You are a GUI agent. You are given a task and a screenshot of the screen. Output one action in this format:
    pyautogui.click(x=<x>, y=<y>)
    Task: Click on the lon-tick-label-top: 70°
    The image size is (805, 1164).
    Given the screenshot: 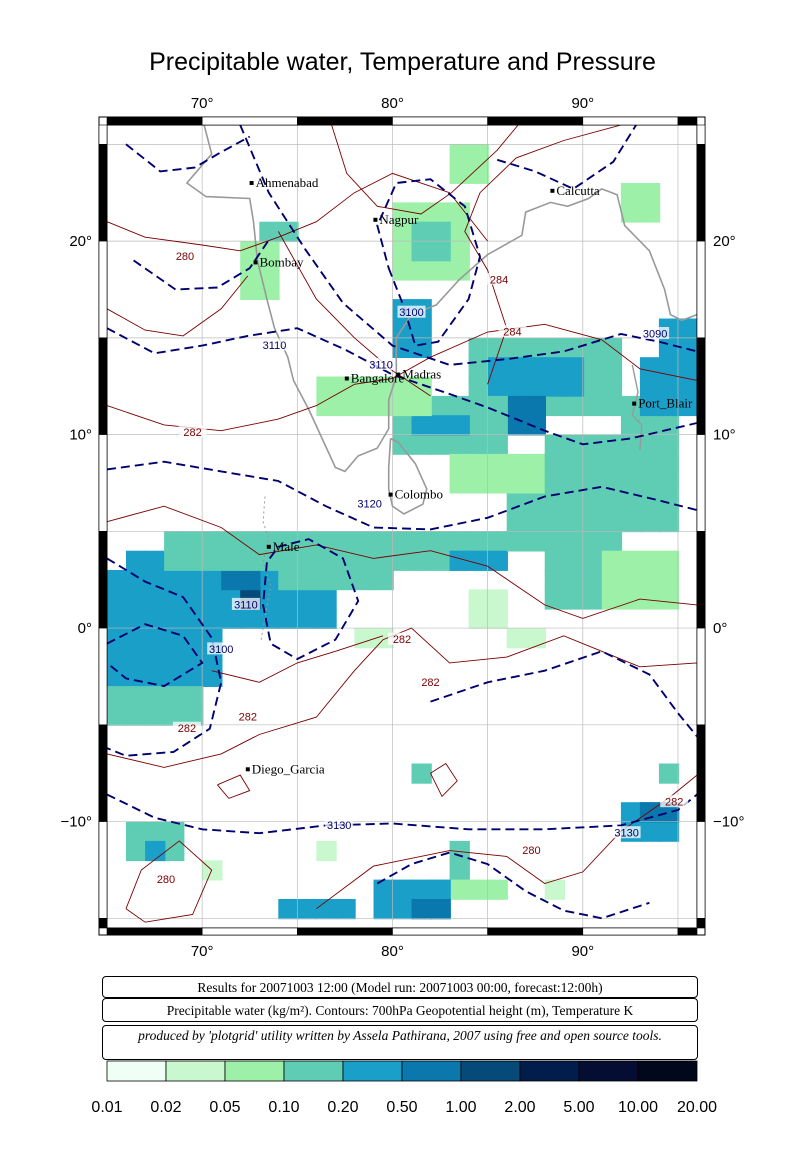 What is the action you would take?
    pyautogui.click(x=202, y=103)
    